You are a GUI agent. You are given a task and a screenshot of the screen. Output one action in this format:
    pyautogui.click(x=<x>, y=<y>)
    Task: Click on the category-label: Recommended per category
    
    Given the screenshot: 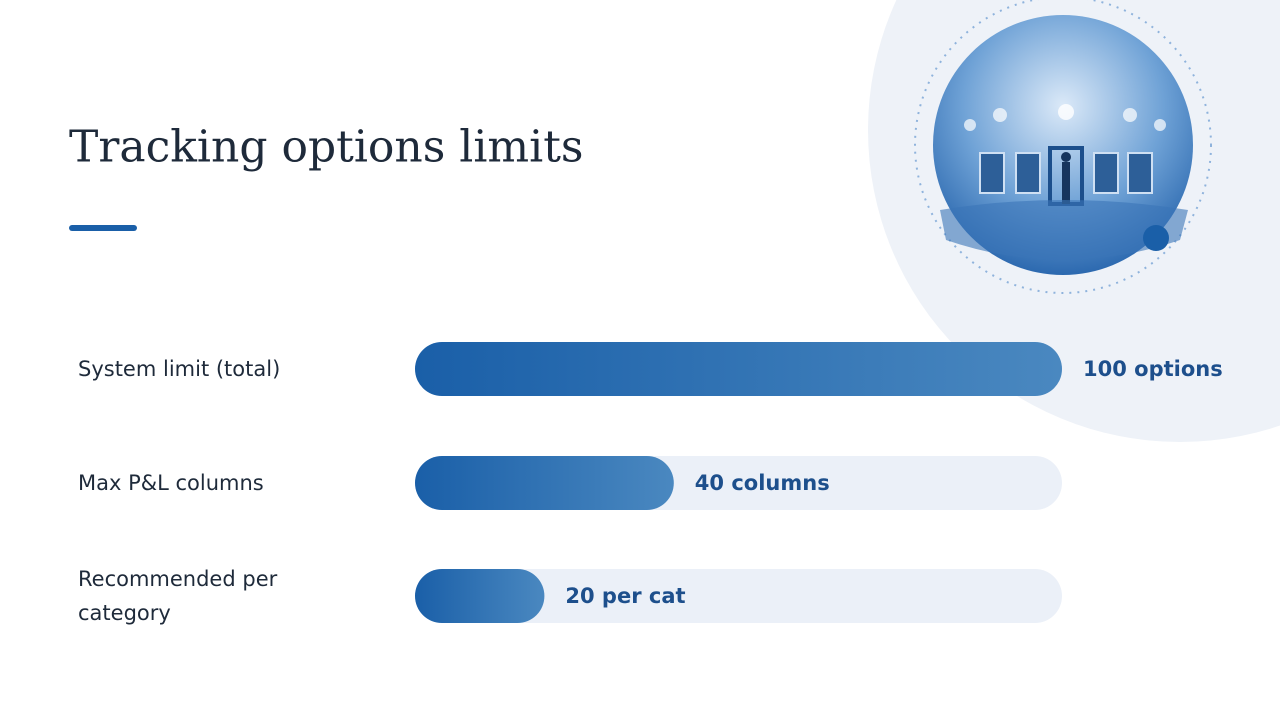 What is the action you would take?
    pyautogui.click(x=178, y=596)
    